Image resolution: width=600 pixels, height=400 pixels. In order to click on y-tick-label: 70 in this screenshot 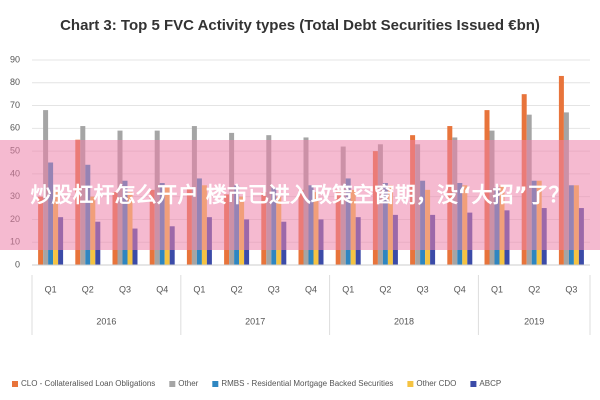, I will do `click(15, 105)`.